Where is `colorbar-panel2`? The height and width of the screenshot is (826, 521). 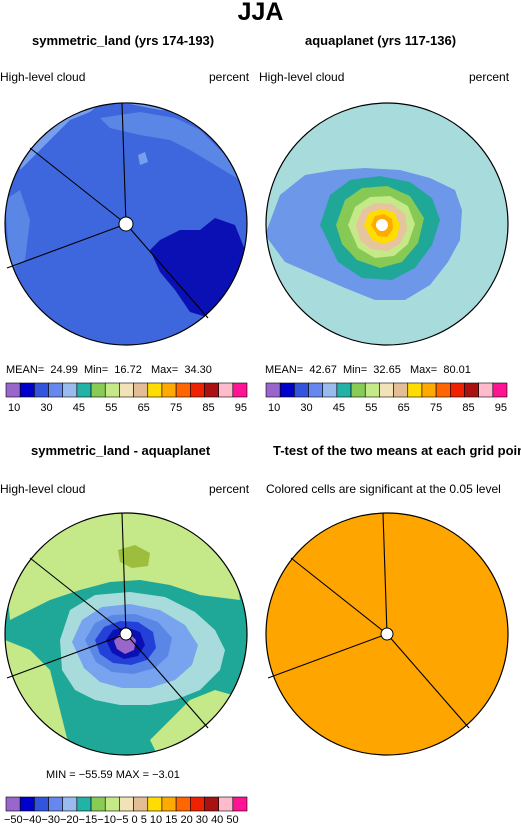
colorbar-panel2 is located at coordinates (386, 390).